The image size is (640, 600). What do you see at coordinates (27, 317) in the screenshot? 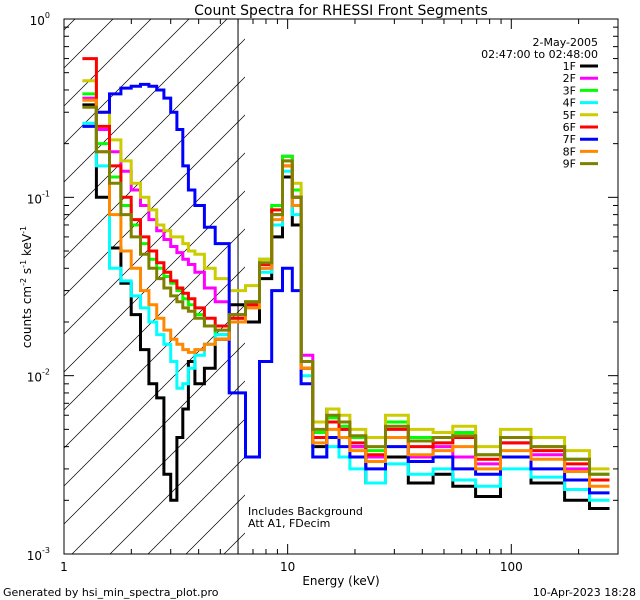
I see `y-axis-label-part: counts cm` at bounding box center [27, 317].